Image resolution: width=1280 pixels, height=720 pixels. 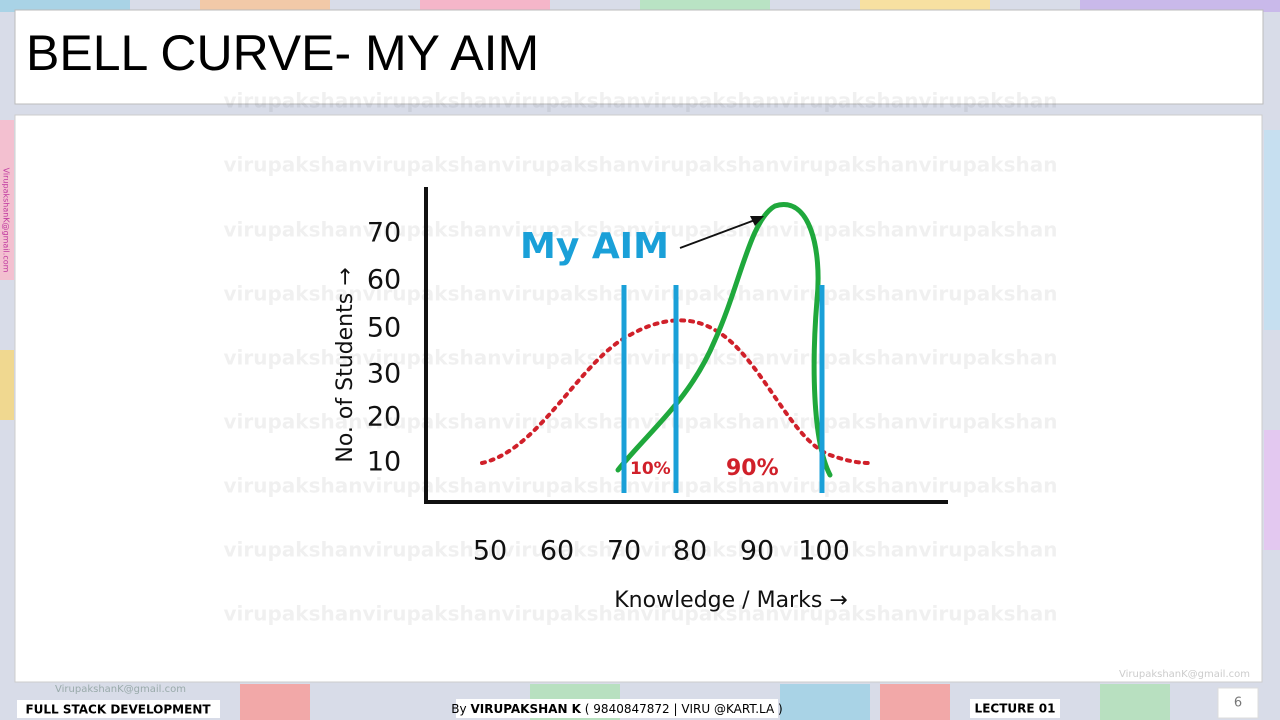 I want to click on by-text: By, so click(x=458, y=709).